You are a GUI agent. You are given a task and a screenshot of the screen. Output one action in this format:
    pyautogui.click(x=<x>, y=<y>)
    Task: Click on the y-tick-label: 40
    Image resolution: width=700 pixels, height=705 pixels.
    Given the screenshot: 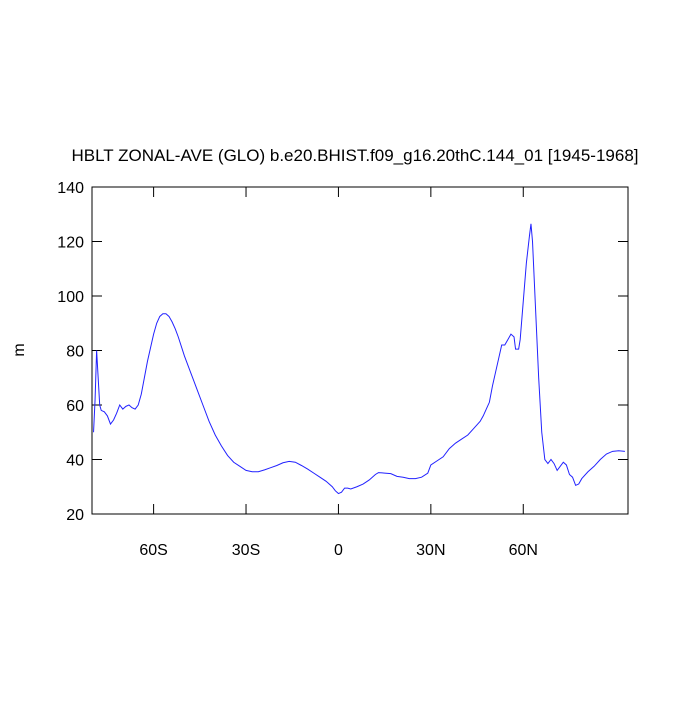 What is the action you would take?
    pyautogui.click(x=75, y=461)
    